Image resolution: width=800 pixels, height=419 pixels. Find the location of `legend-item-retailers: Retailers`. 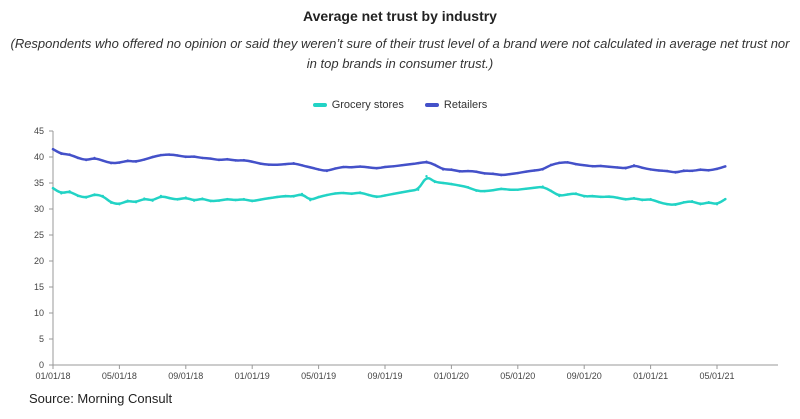

legend-item-retailers: Retailers is located at coordinates (456, 105).